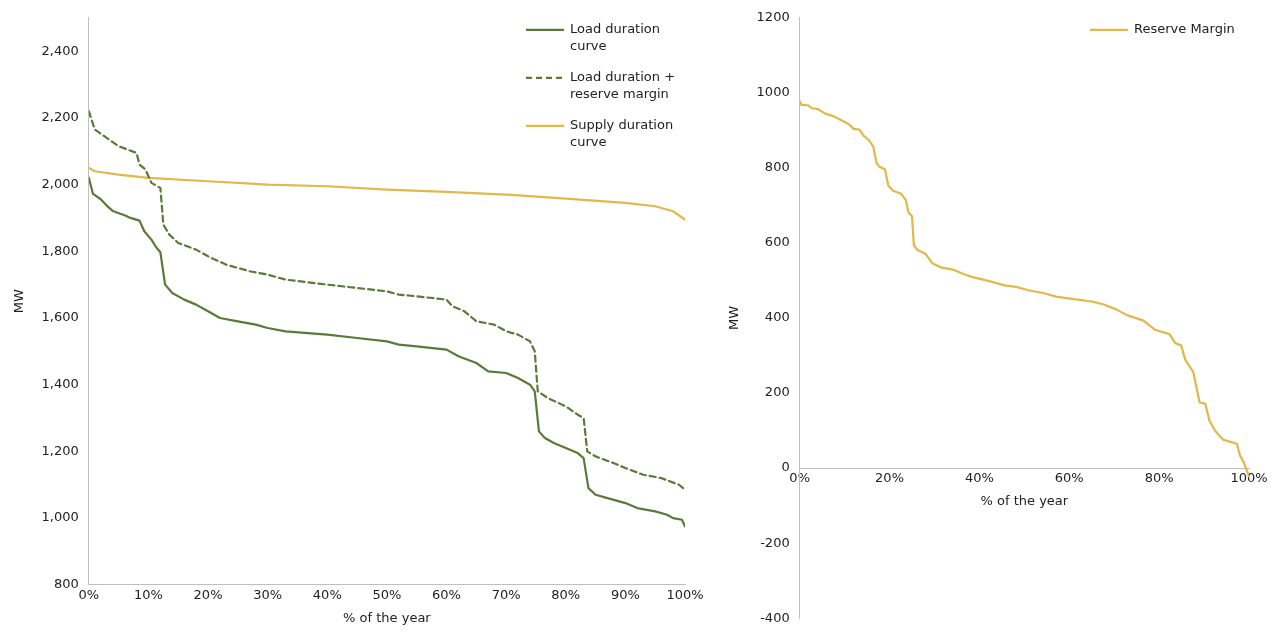  Describe the element at coordinates (60, 50) in the screenshot. I see `y-tick-label: 2,400` at that location.